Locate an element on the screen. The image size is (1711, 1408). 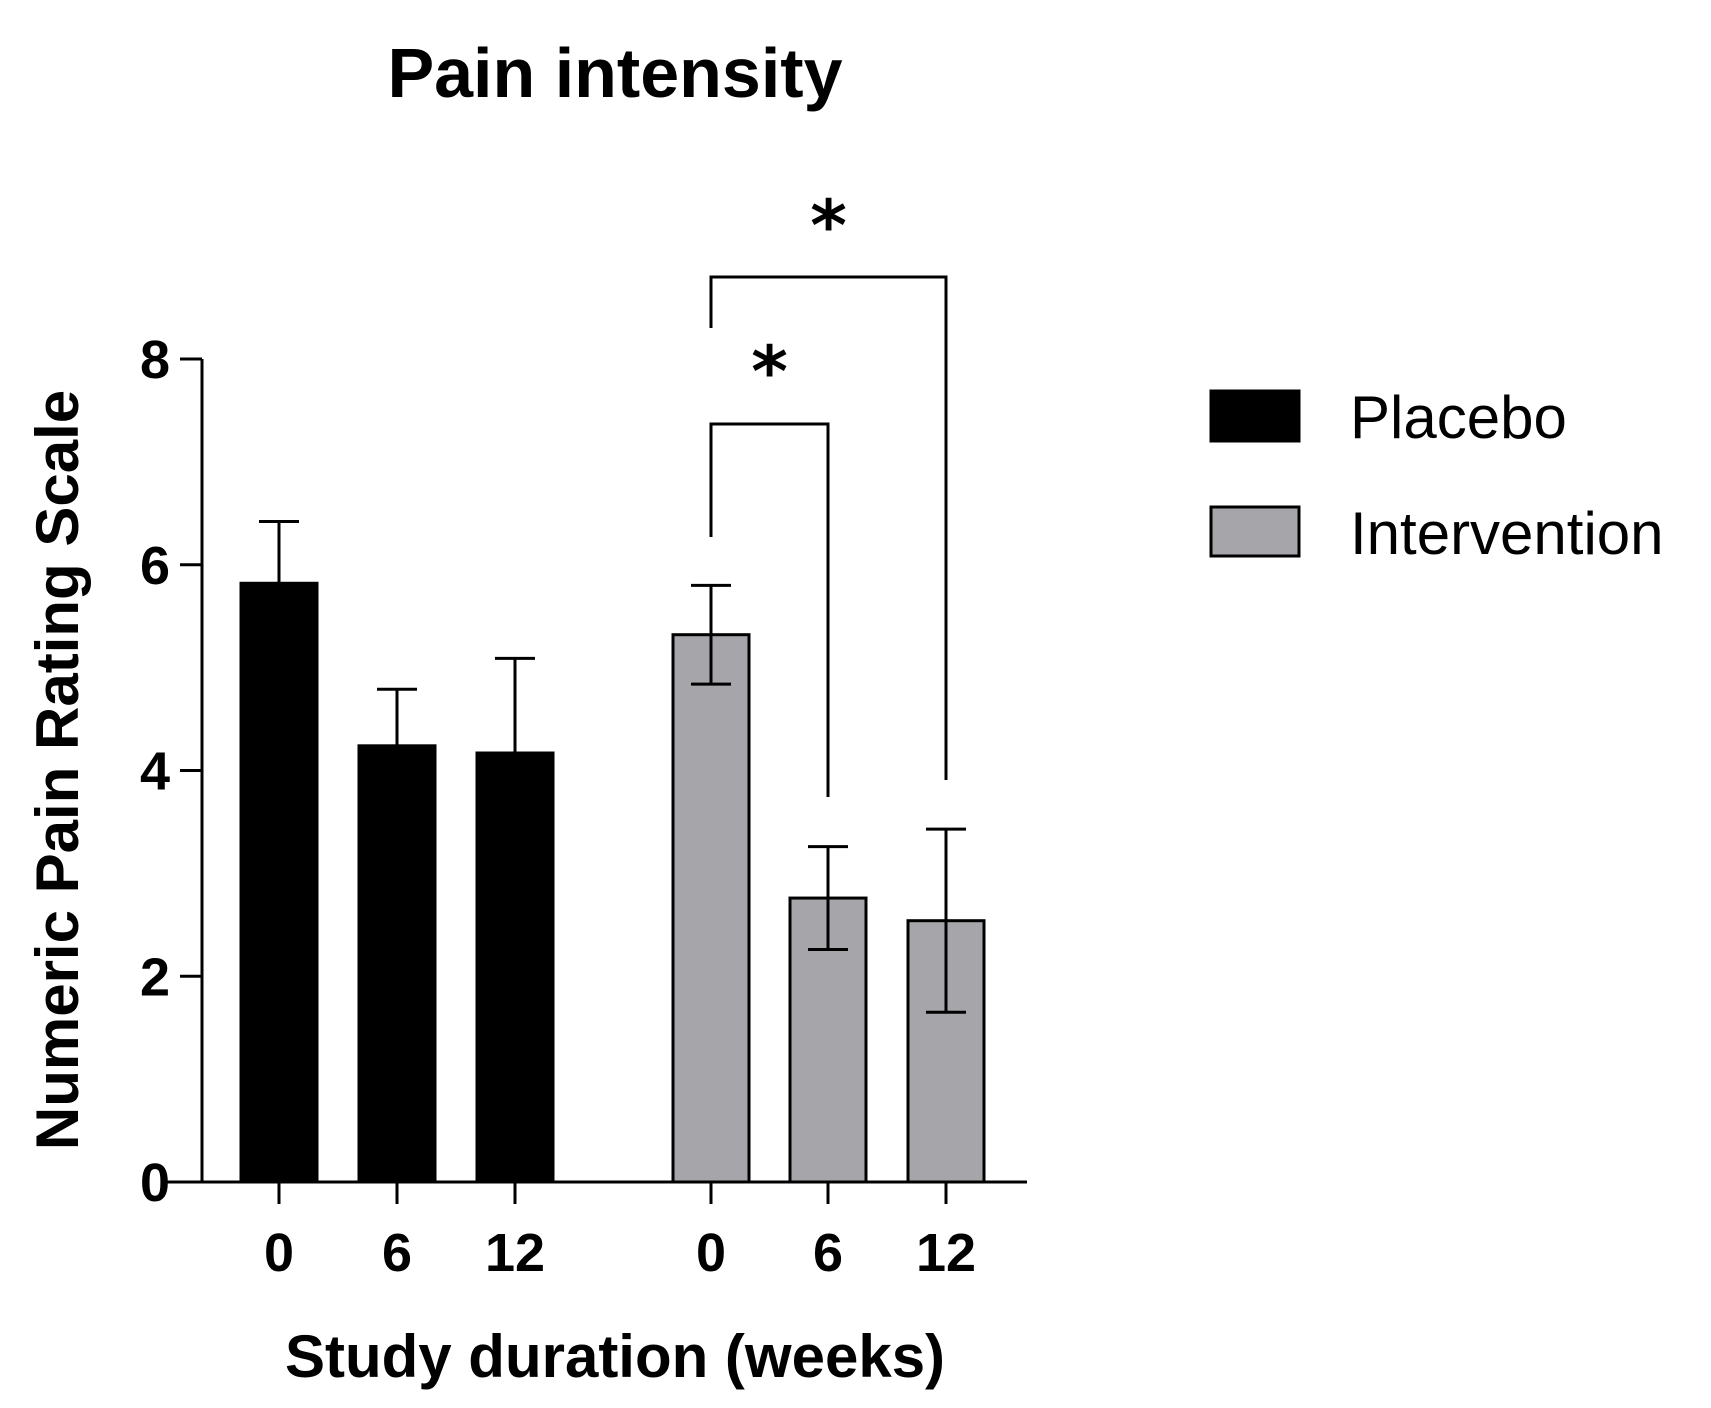
y-axis-label: Numeric Pain Rating Scale is located at coordinates (57, 770).